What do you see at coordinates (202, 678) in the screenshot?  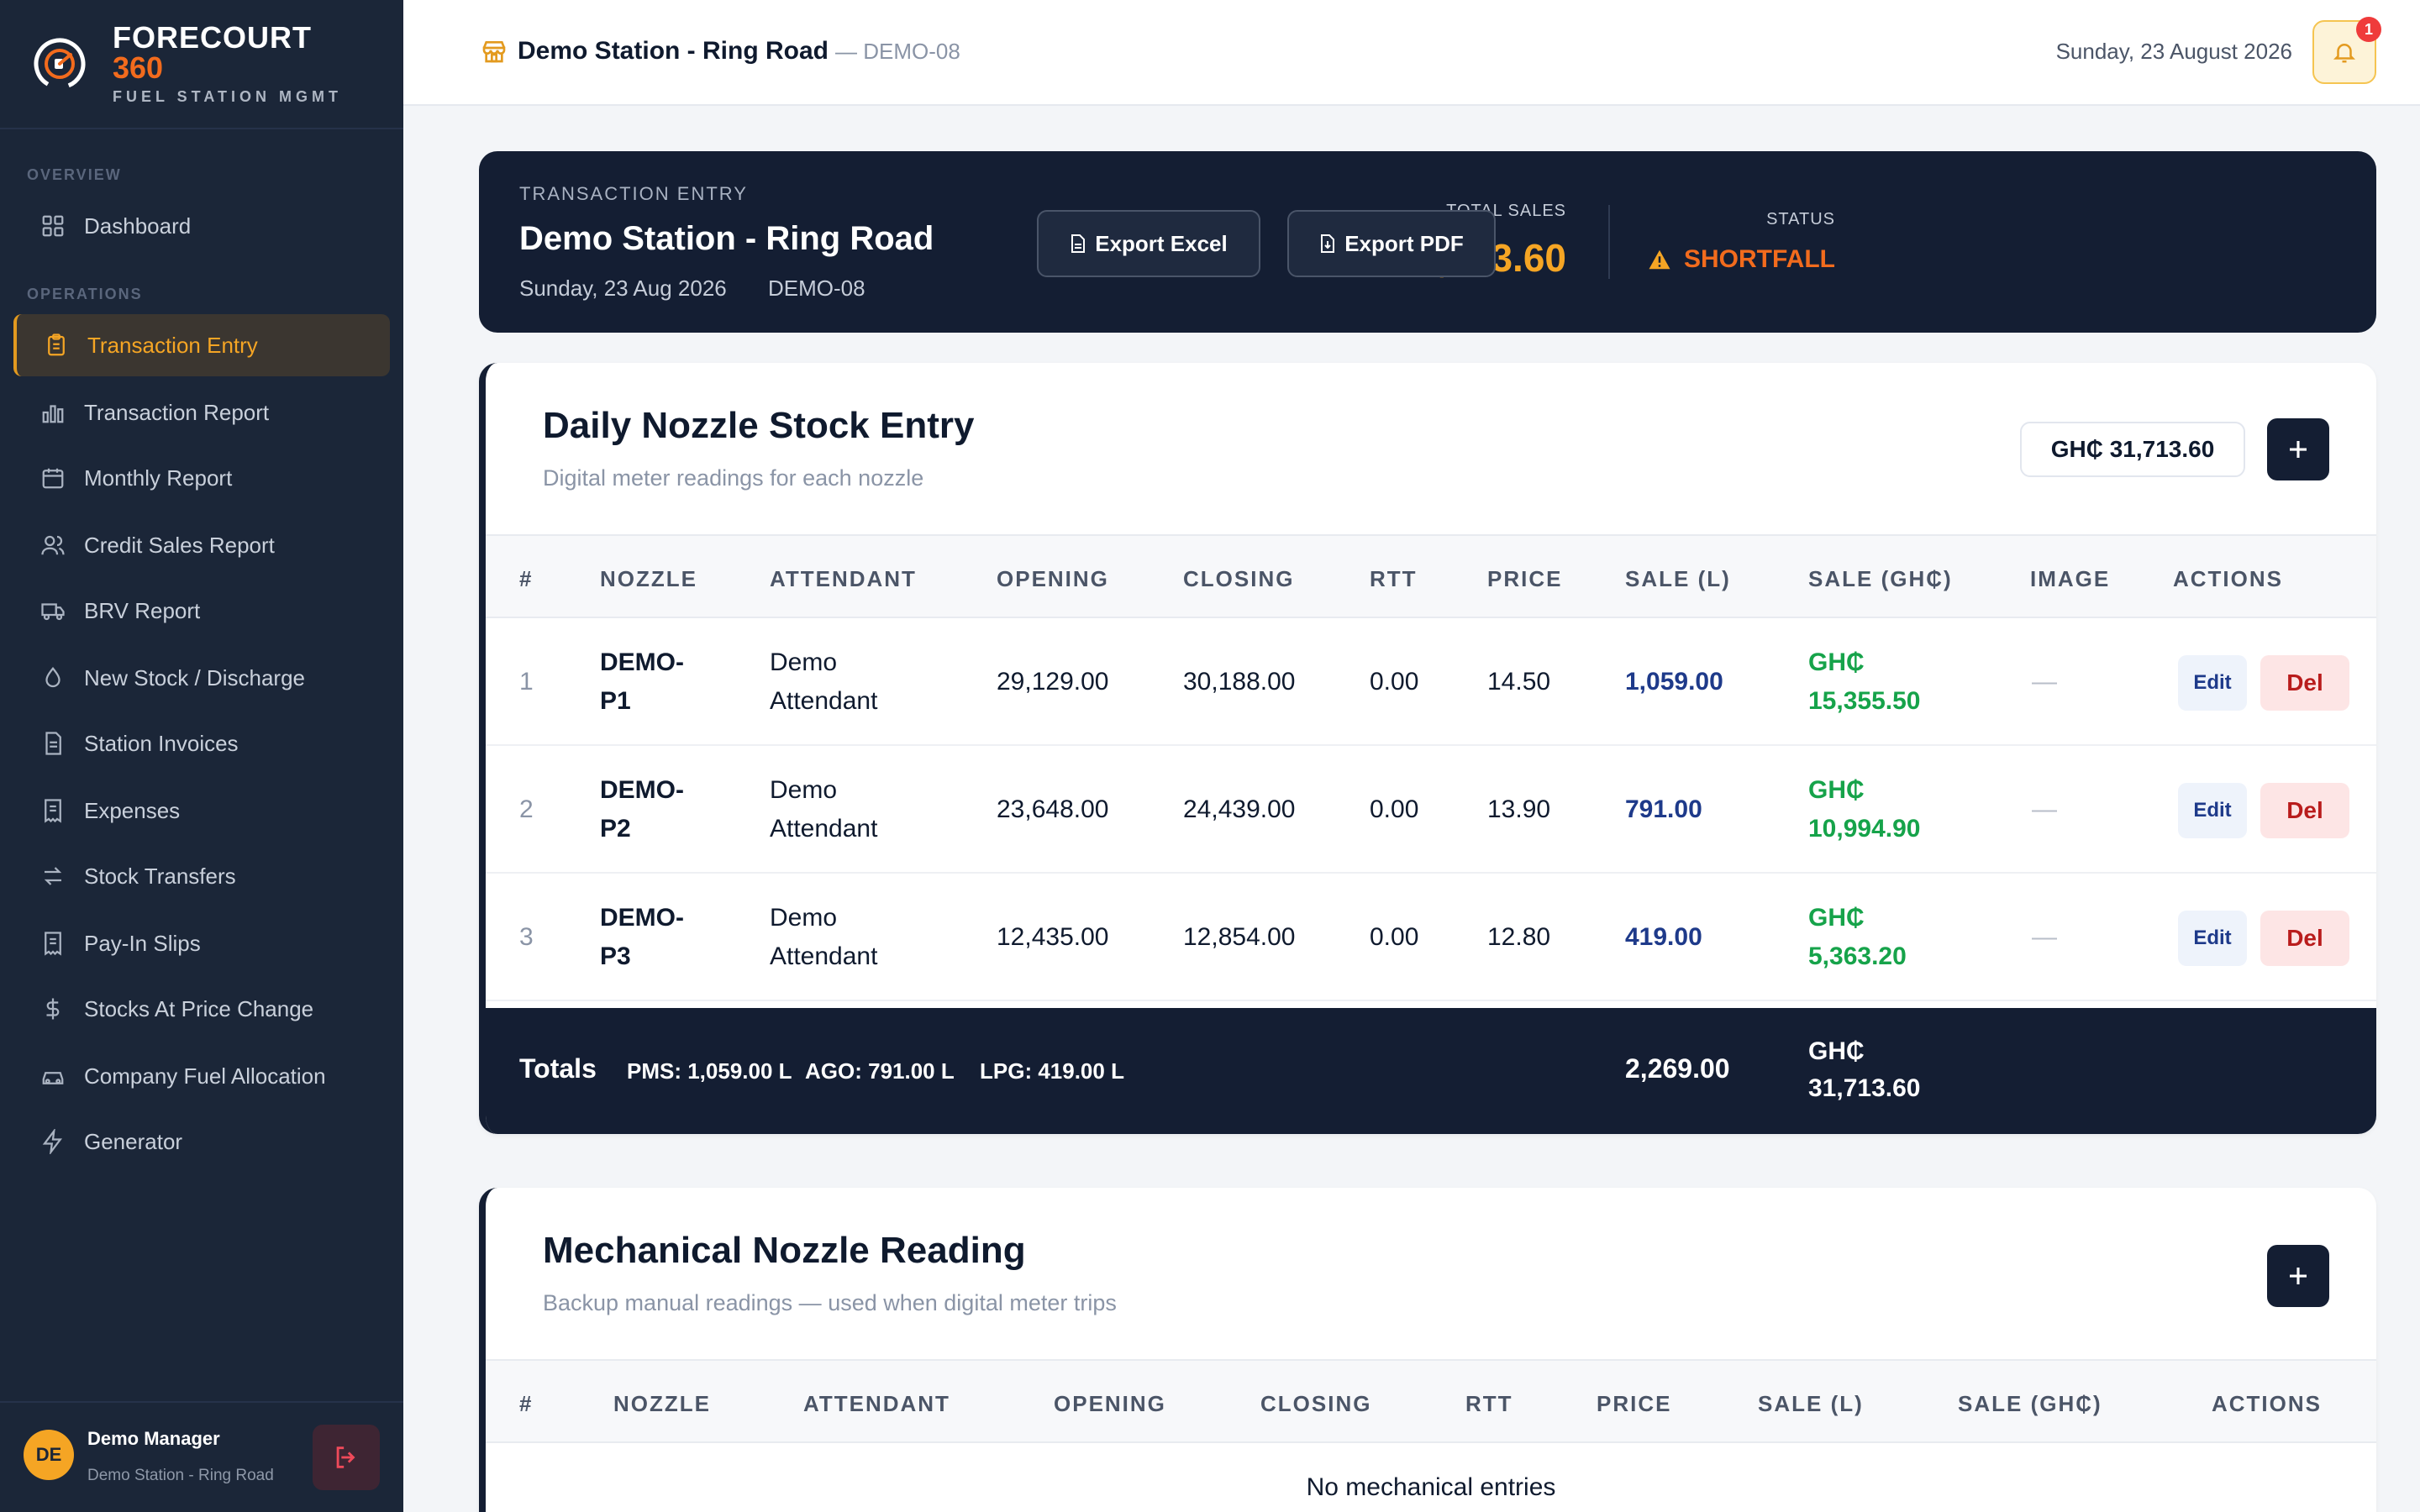 I see `sidebar-item-new-stock: New Stock / Discharge` at bounding box center [202, 678].